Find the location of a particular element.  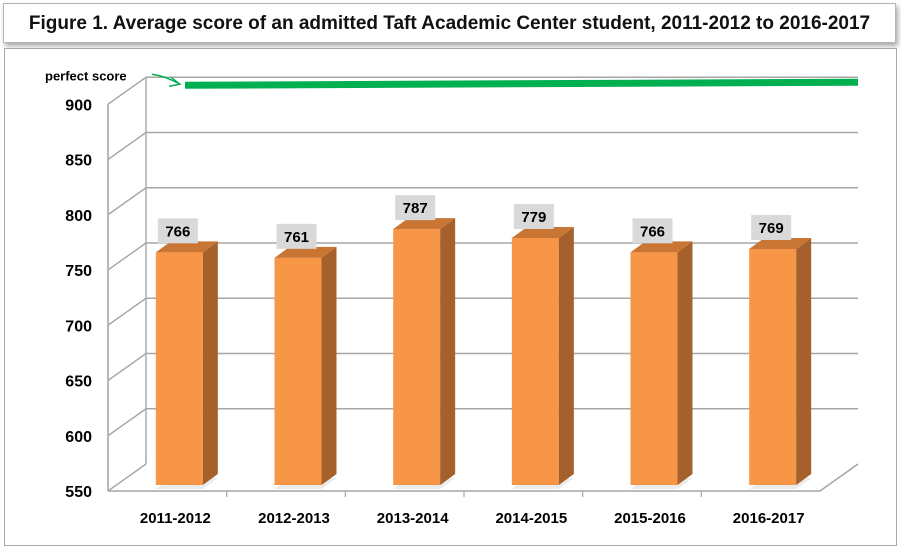

data-label: 761 is located at coordinates (296, 237).